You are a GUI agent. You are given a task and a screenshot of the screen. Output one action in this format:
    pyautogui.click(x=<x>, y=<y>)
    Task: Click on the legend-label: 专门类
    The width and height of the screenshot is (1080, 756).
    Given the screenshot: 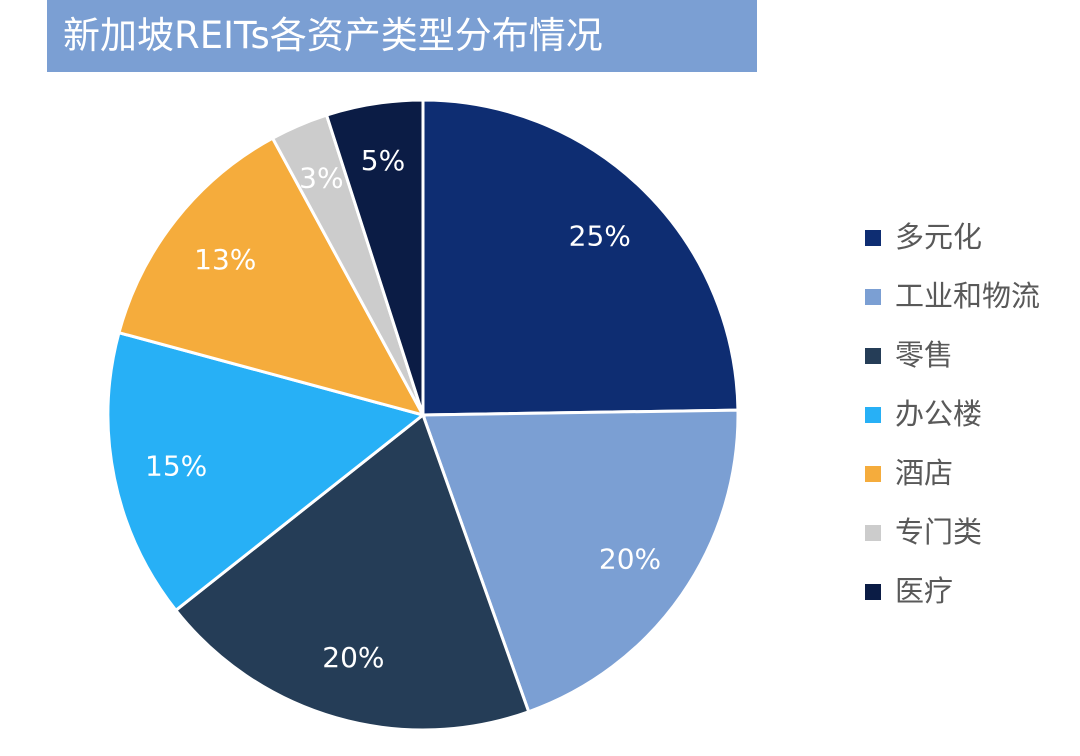 What is the action you would take?
    pyautogui.click(x=939, y=532)
    